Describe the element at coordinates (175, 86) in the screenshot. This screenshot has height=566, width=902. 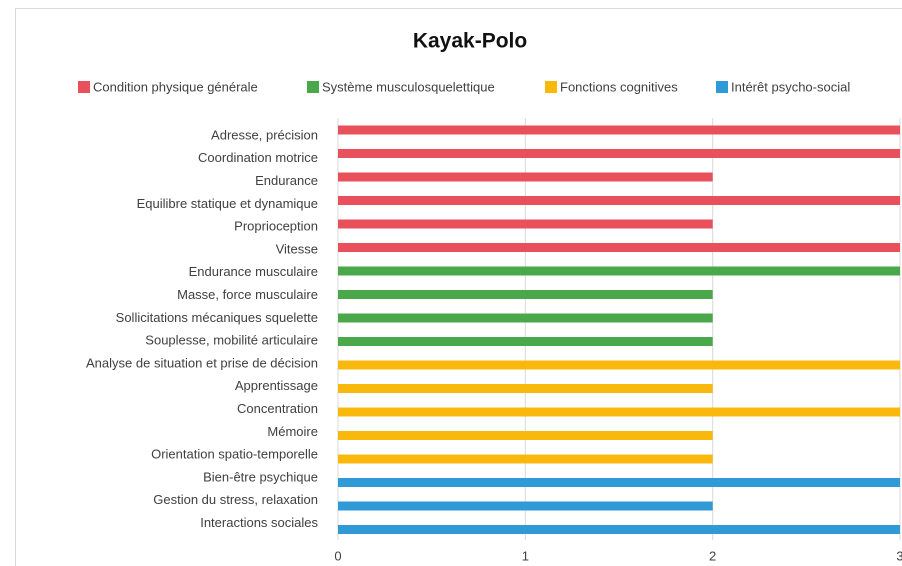
I see `legend-label: Condition physique générale` at that location.